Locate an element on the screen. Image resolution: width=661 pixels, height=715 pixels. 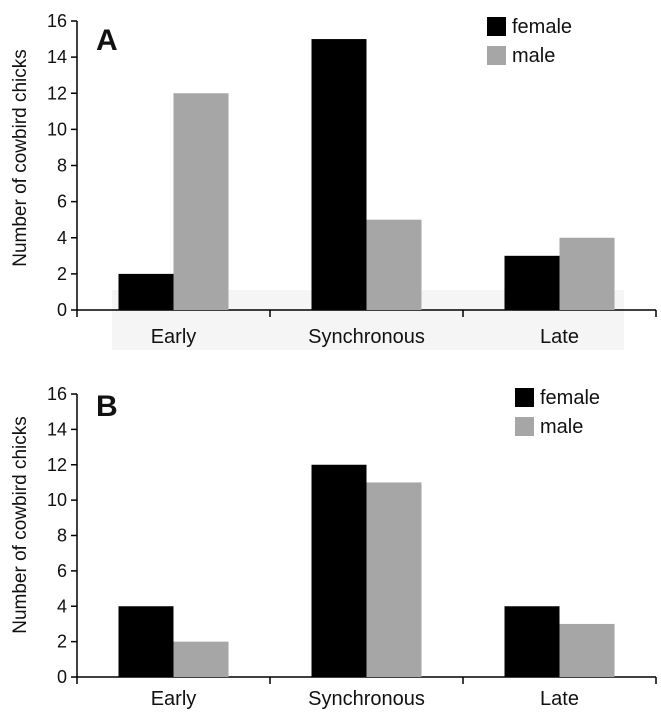
panel-label: B is located at coordinates (107, 406).